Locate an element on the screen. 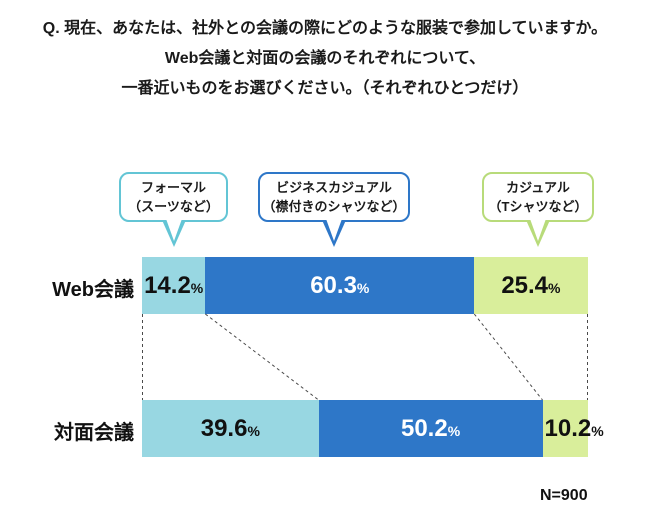 This screenshot has height=530, width=650. value-label: 10.2% is located at coordinates (574, 428).